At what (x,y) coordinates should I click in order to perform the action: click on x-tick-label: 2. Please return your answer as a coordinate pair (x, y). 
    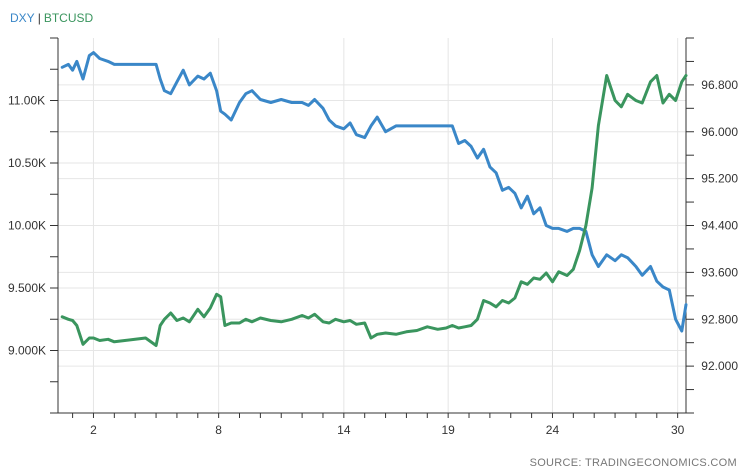
    Looking at the image, I should click on (93, 430).